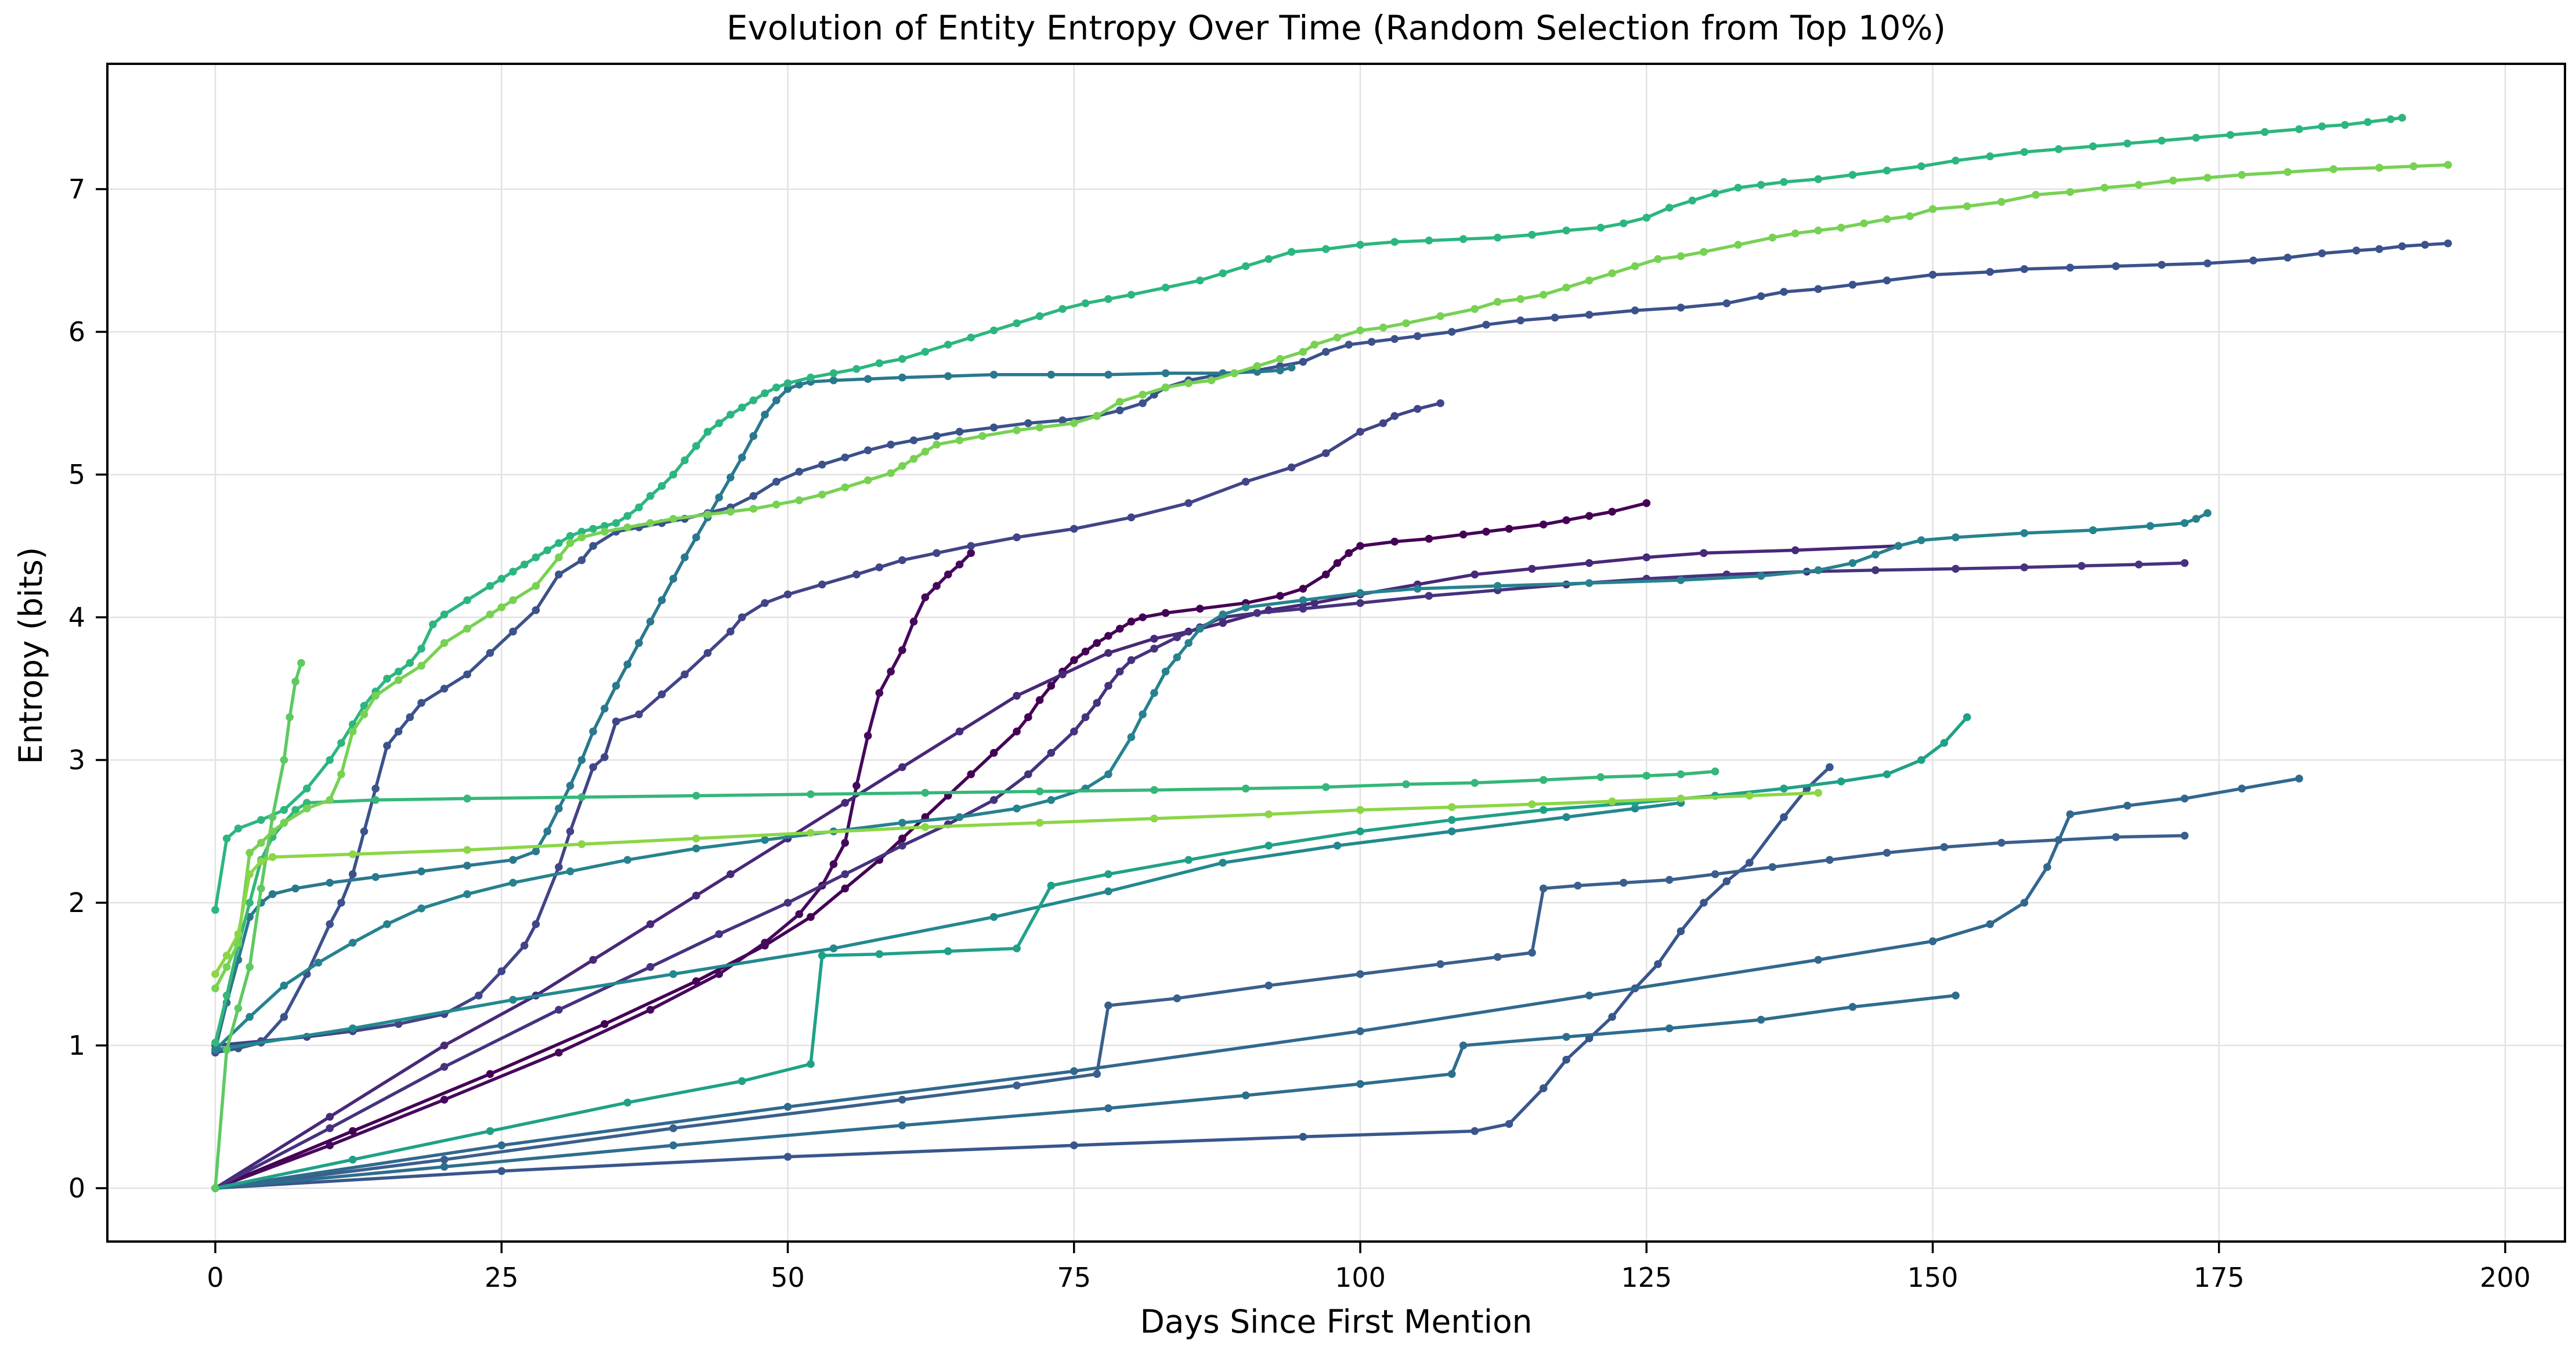  What do you see at coordinates (1074, 1277) in the screenshot?
I see `x-tick-label: 75` at bounding box center [1074, 1277].